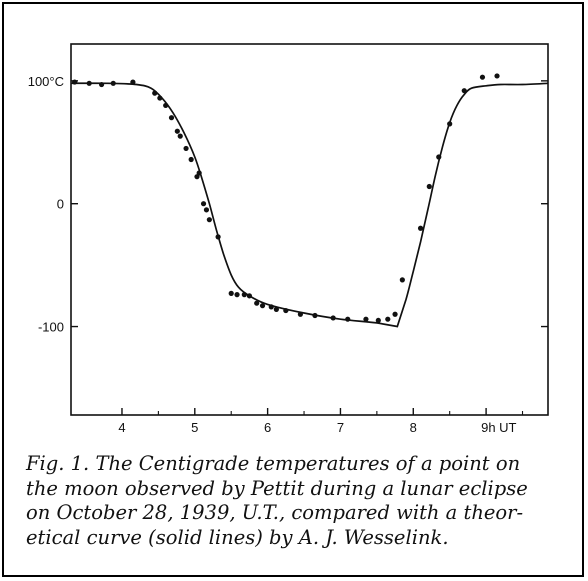  What do you see at coordinates (46, 81) in the screenshot?
I see `y-tick-label: 100°C` at bounding box center [46, 81].